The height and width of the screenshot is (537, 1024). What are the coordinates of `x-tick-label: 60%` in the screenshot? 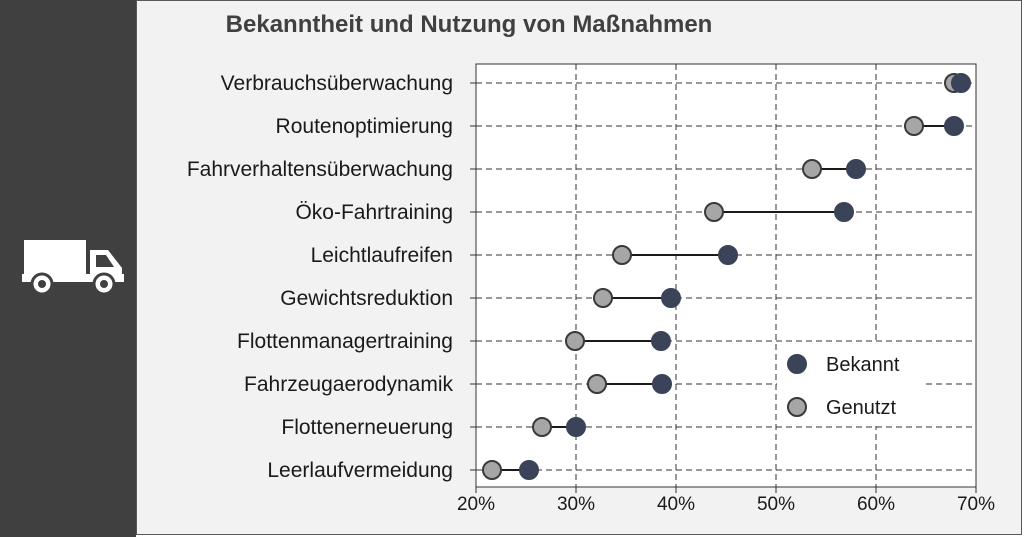 It's located at (876, 504).